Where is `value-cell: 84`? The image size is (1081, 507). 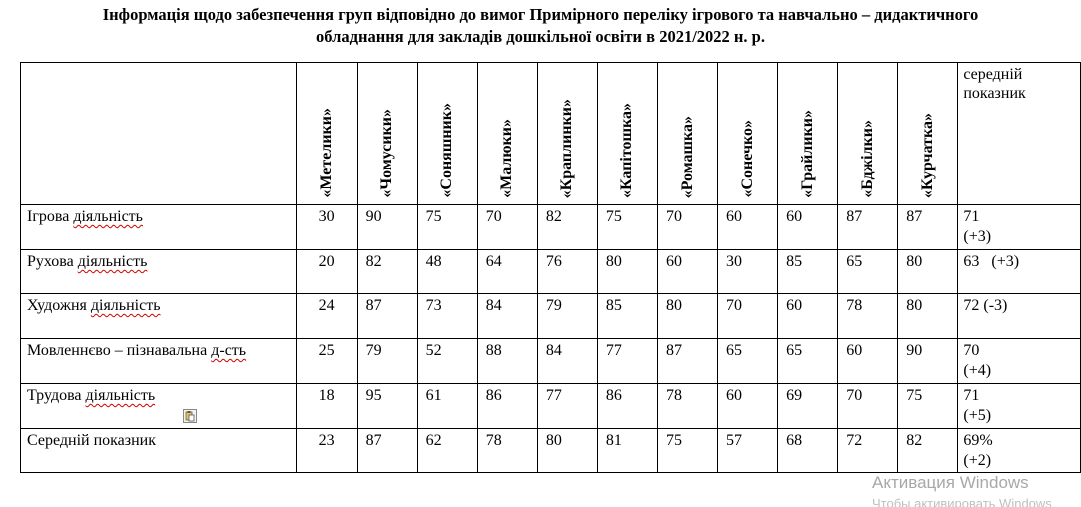
value-cell: 84 is located at coordinates (567, 361).